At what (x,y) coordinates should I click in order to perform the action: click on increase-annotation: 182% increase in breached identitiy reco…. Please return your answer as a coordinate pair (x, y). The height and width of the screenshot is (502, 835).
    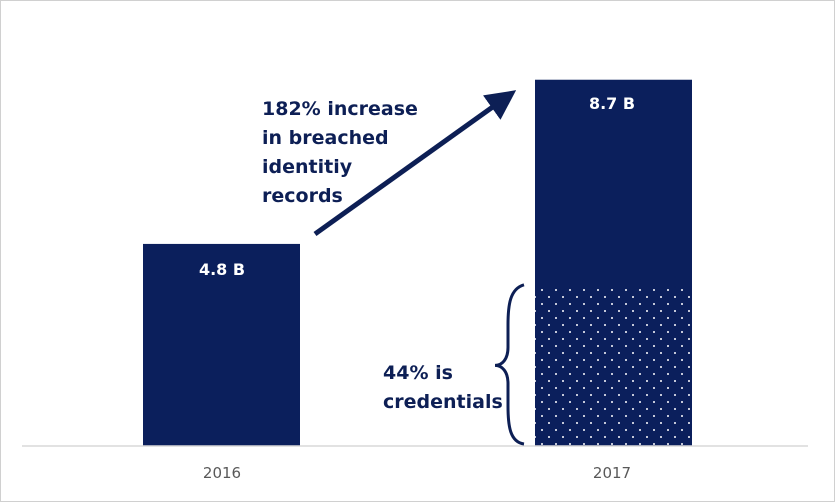
    Looking at the image, I should click on (340, 152).